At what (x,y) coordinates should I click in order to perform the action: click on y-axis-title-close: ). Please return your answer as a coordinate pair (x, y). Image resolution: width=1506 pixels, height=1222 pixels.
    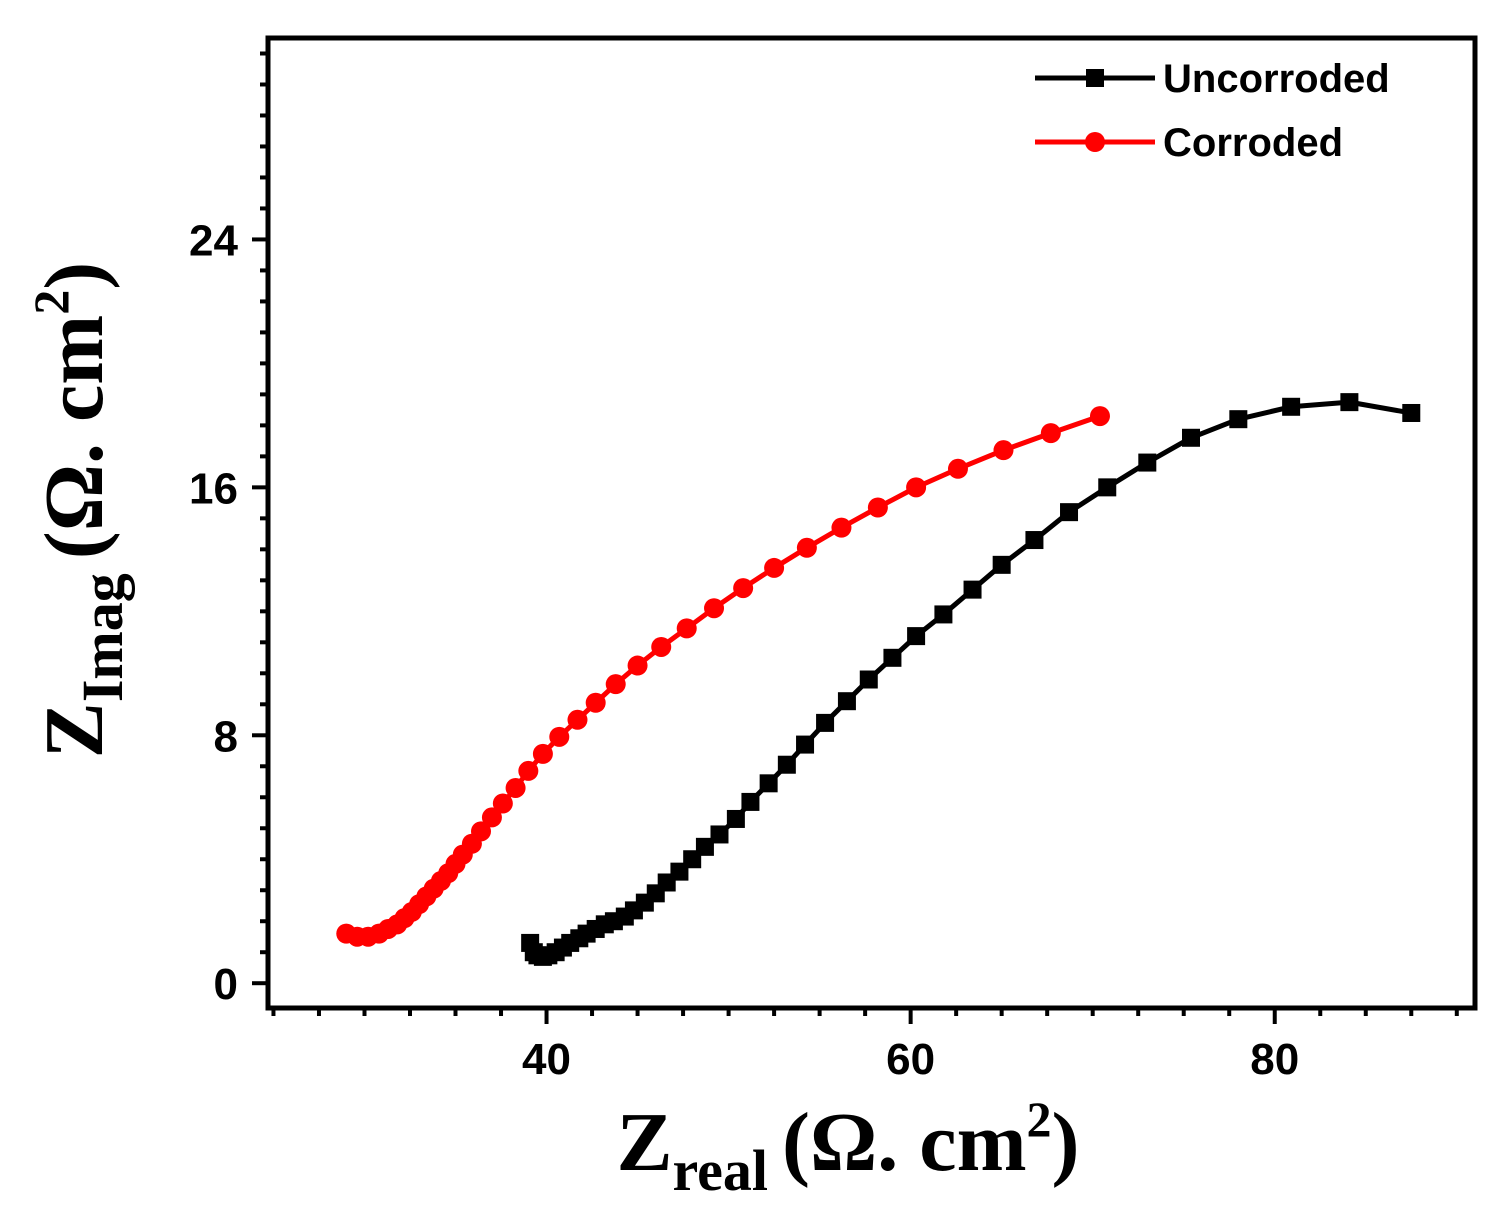
    Looking at the image, I should click on (74, 276).